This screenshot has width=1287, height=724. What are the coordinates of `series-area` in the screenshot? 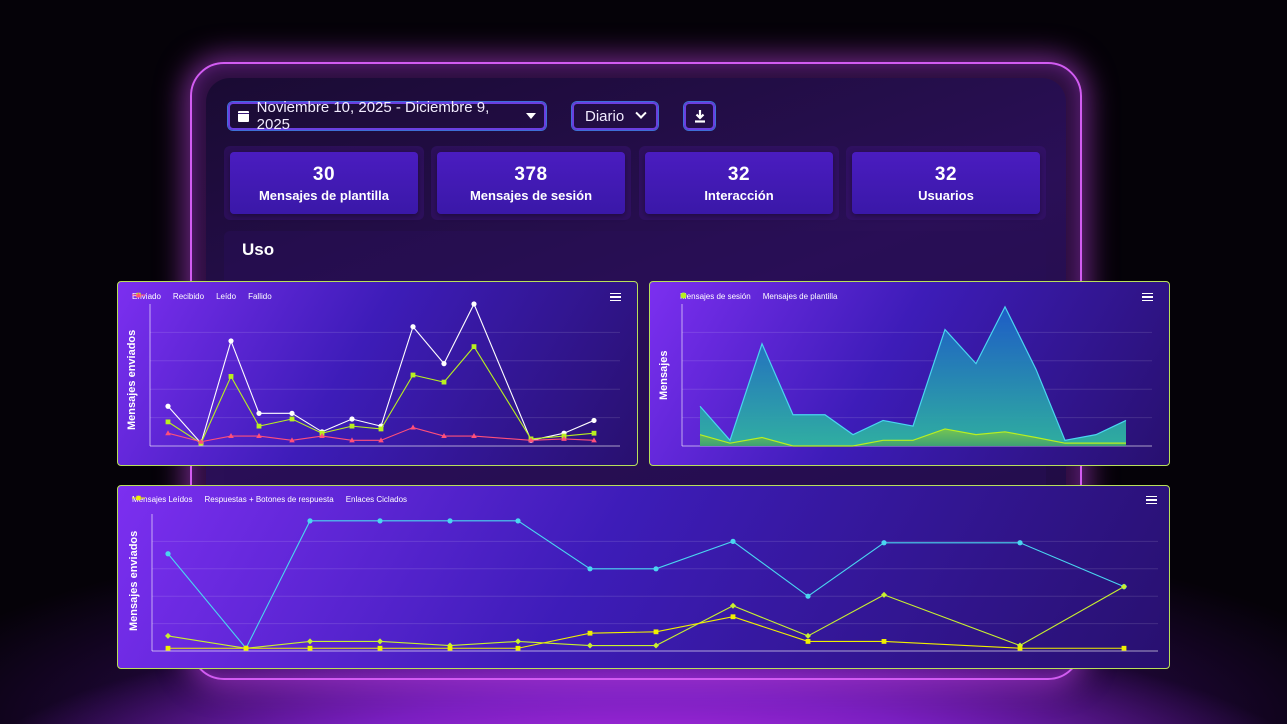 It's located at (913, 437).